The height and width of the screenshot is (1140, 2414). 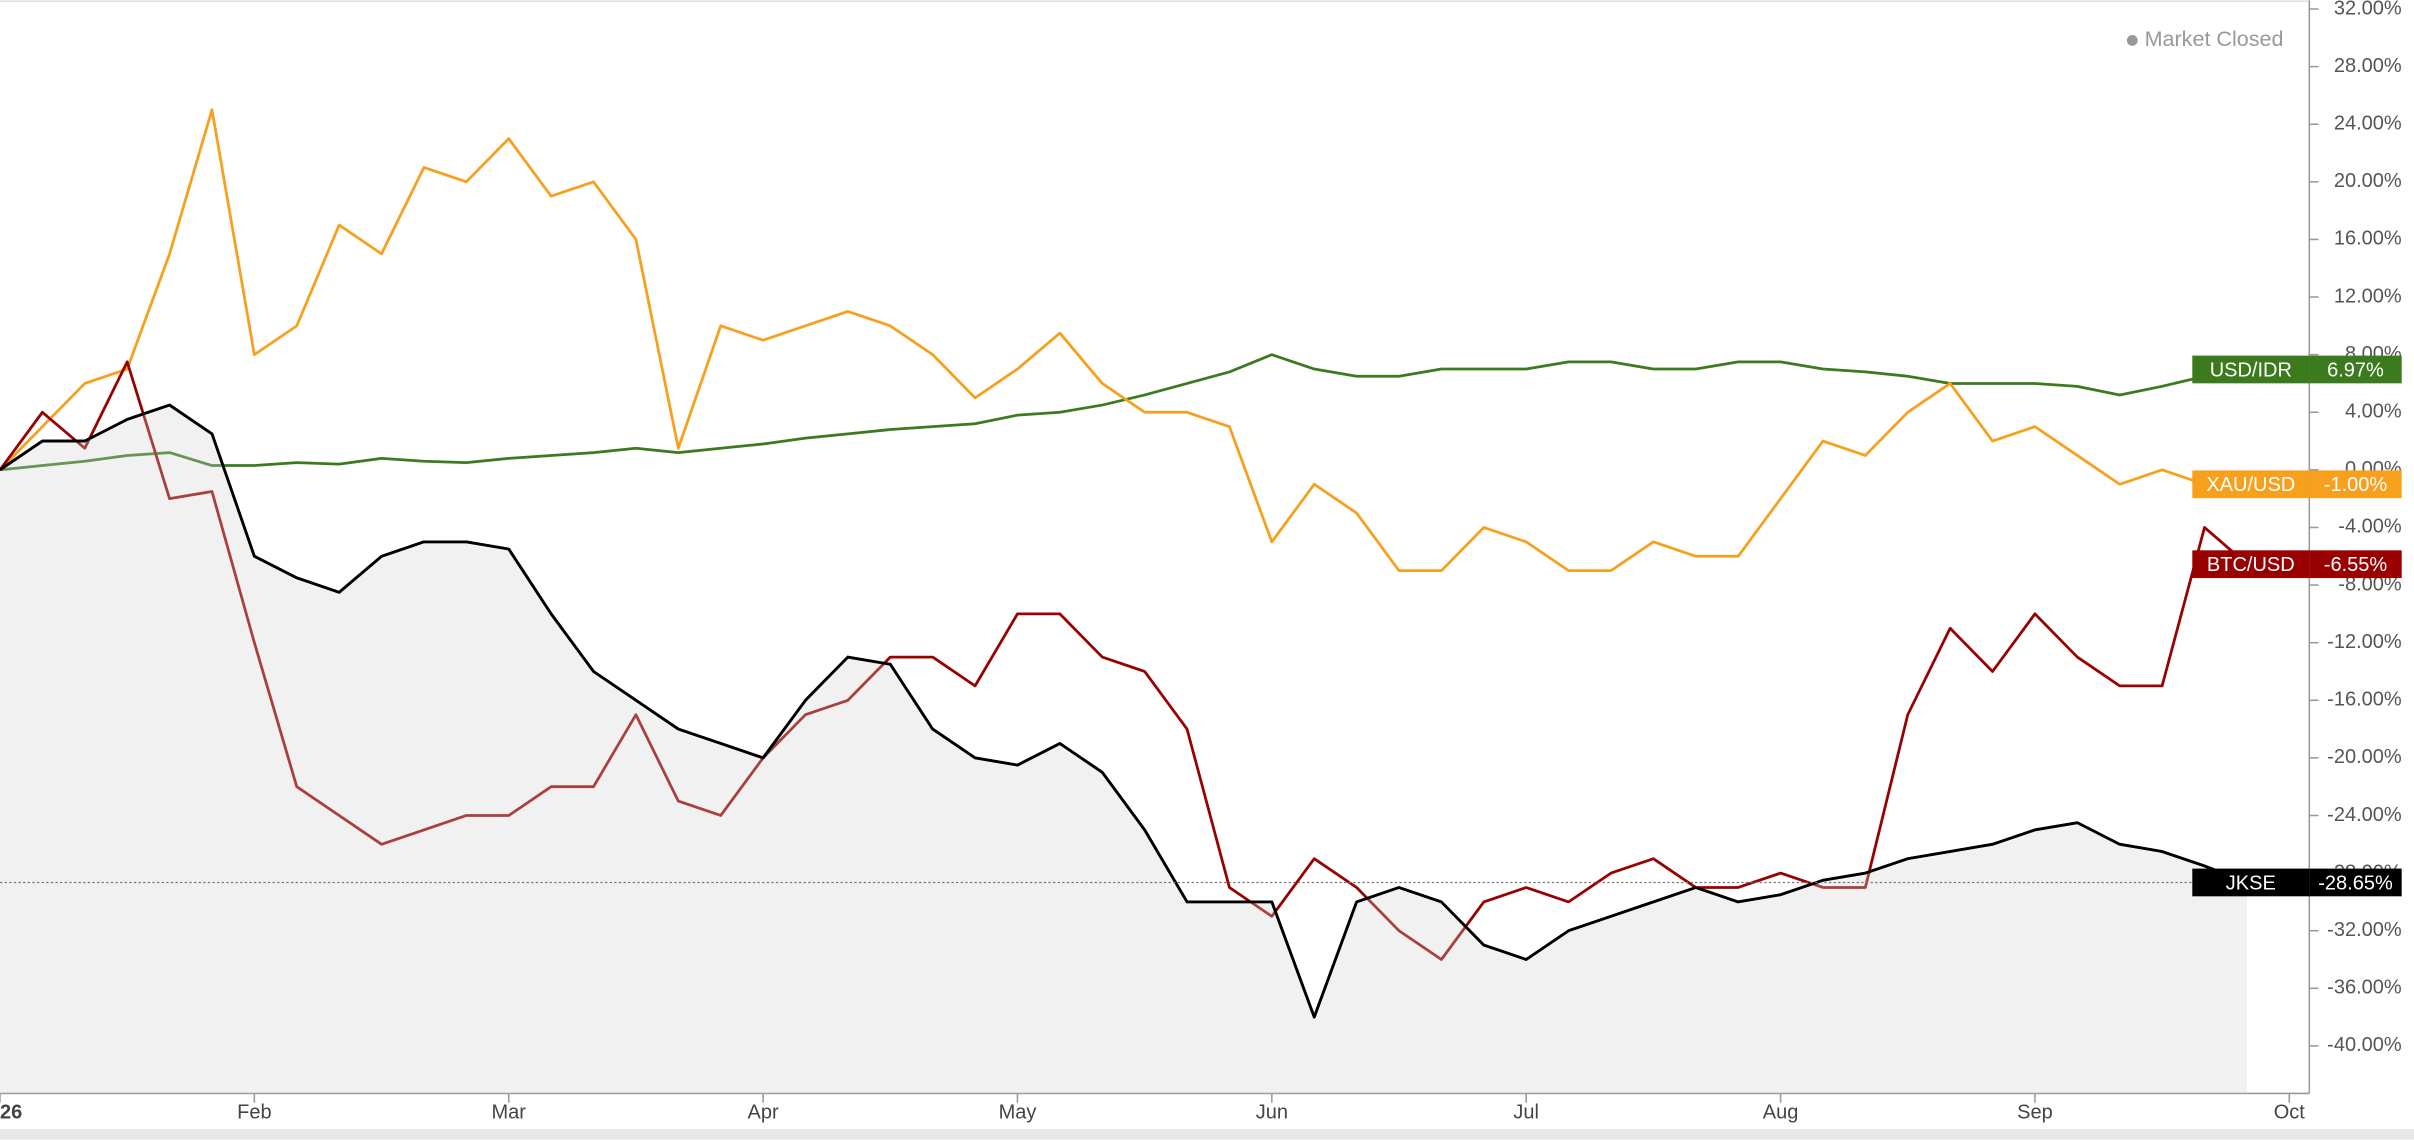 What do you see at coordinates (2364, 1045) in the screenshot?
I see `y-tick-label: -40.00%` at bounding box center [2364, 1045].